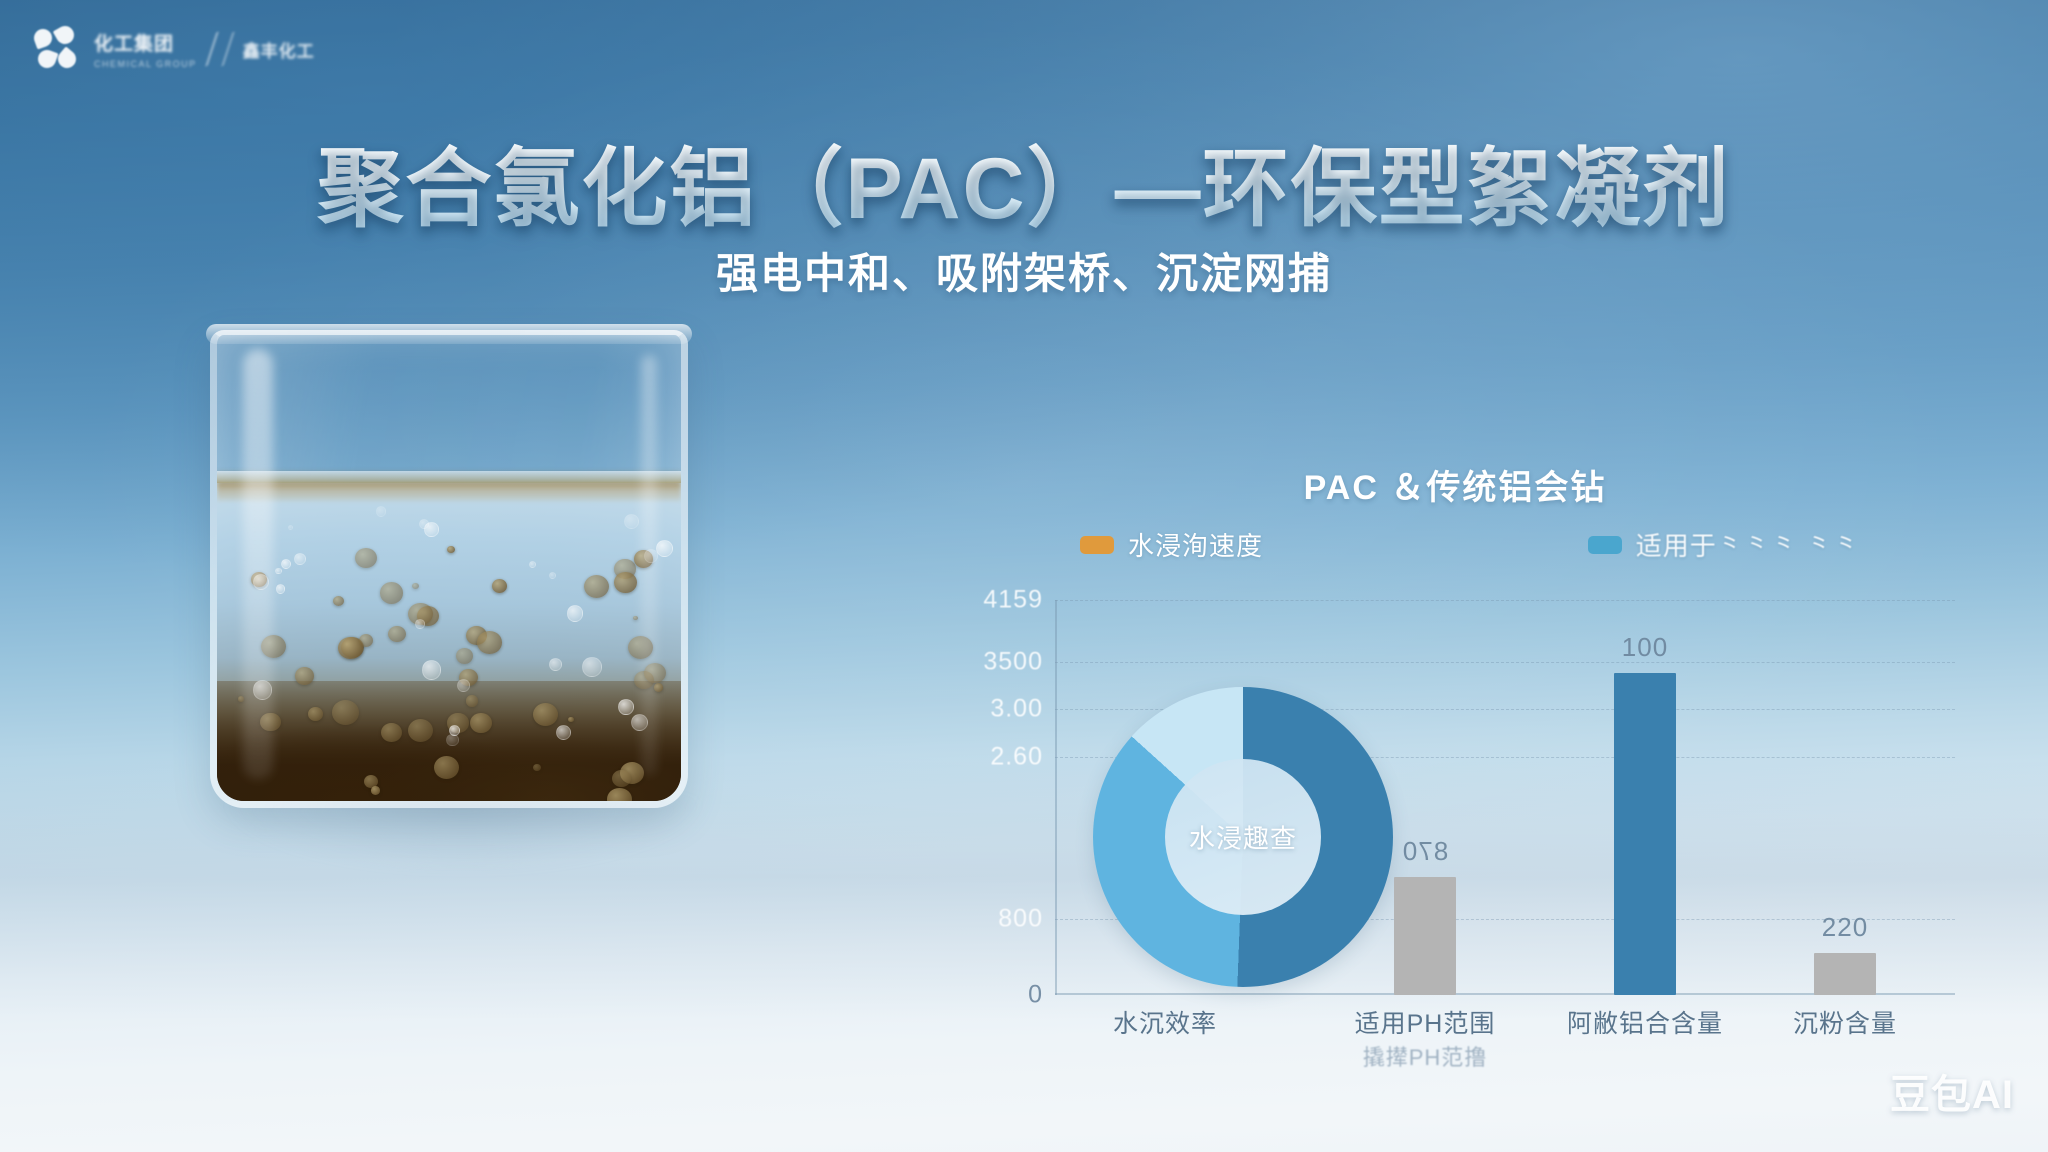 The image size is (2048, 1152). I want to click on flower-mark-icon, so click(55, 47).